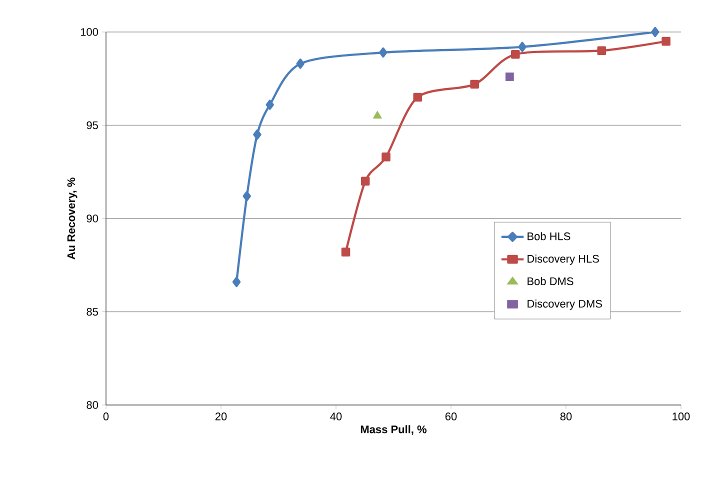 The image size is (709, 485). What do you see at coordinates (221, 416) in the screenshot?
I see `x-tick-label: 20` at bounding box center [221, 416].